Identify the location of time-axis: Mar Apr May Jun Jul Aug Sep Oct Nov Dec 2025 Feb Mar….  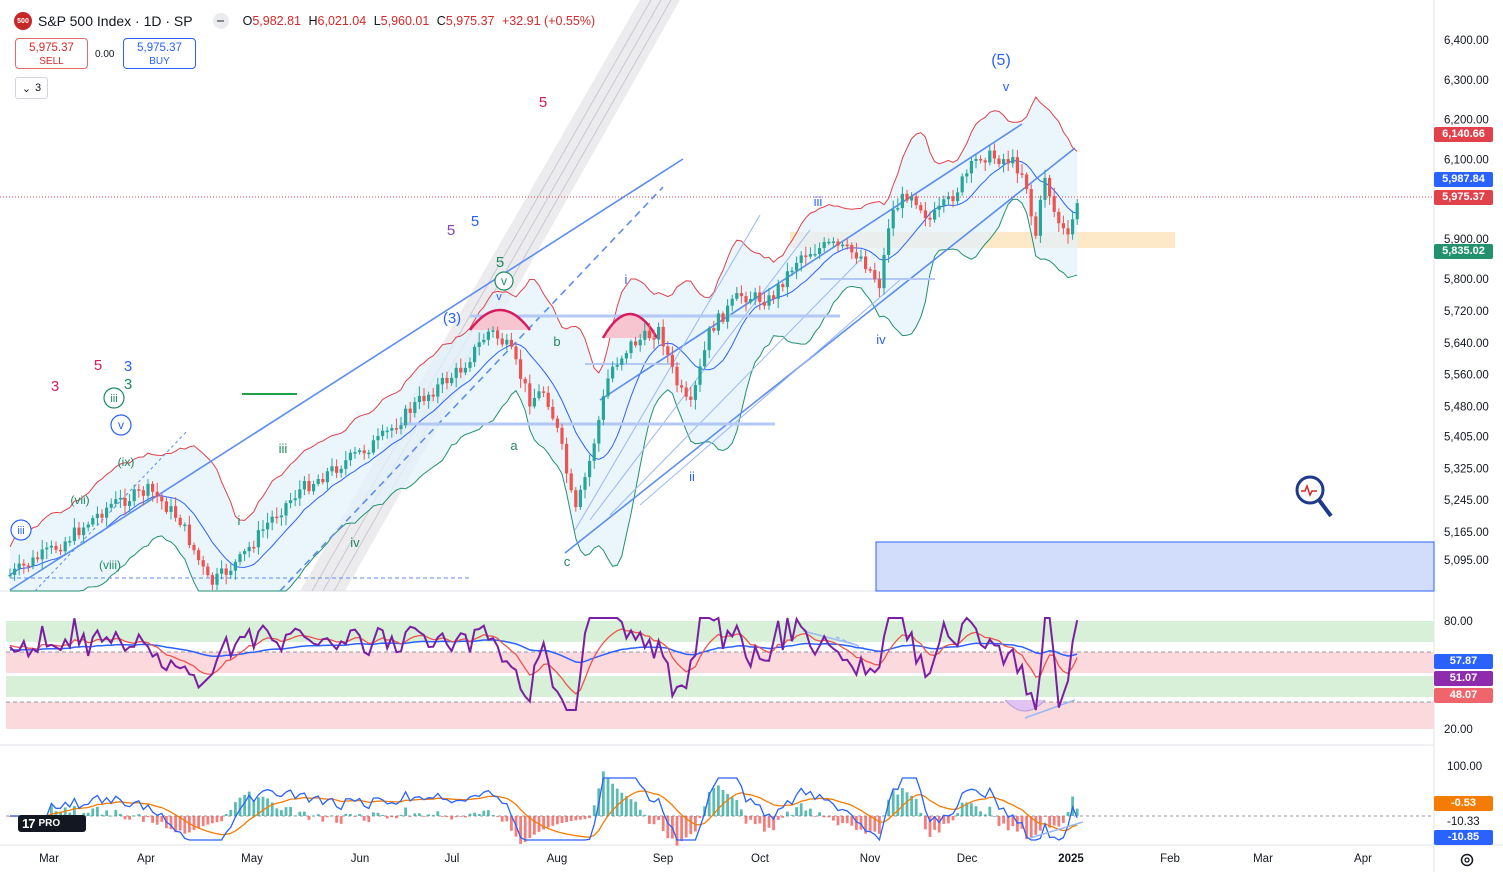
(705, 859).